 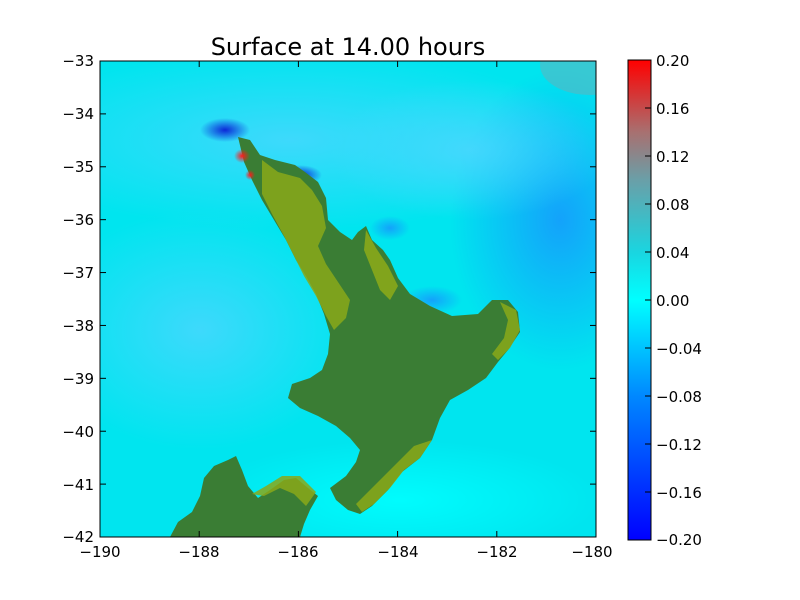 I want to click on colorbar-tick-label: −0.04, so click(x=679, y=349).